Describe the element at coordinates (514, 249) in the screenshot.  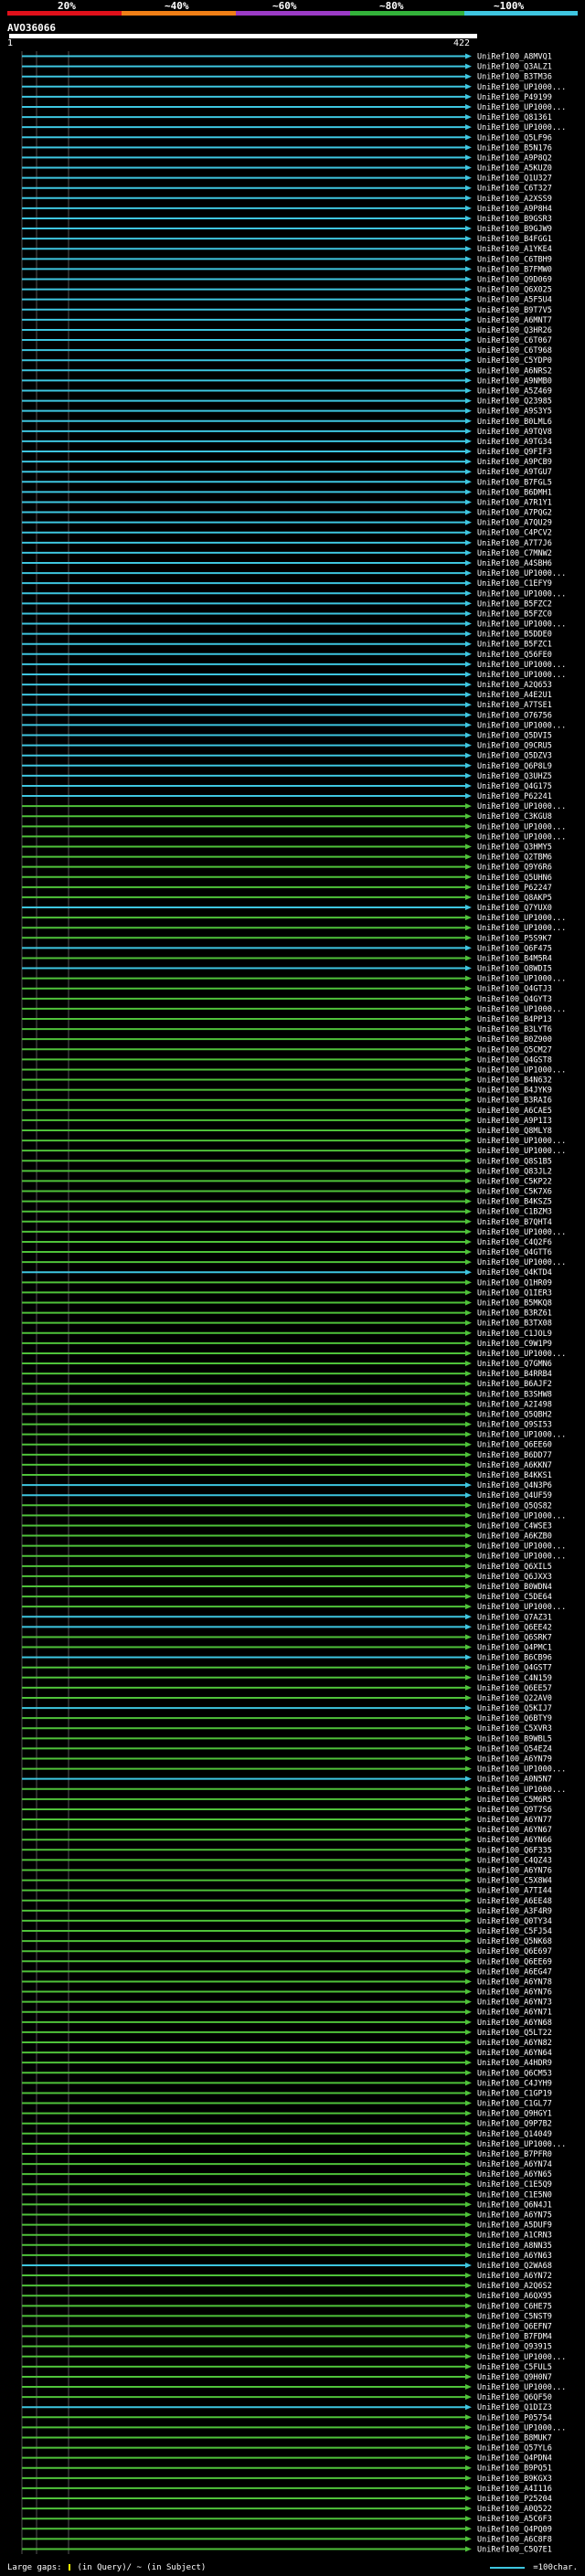
I see `hit-label: UniRef100_A1YKE4` at that location.